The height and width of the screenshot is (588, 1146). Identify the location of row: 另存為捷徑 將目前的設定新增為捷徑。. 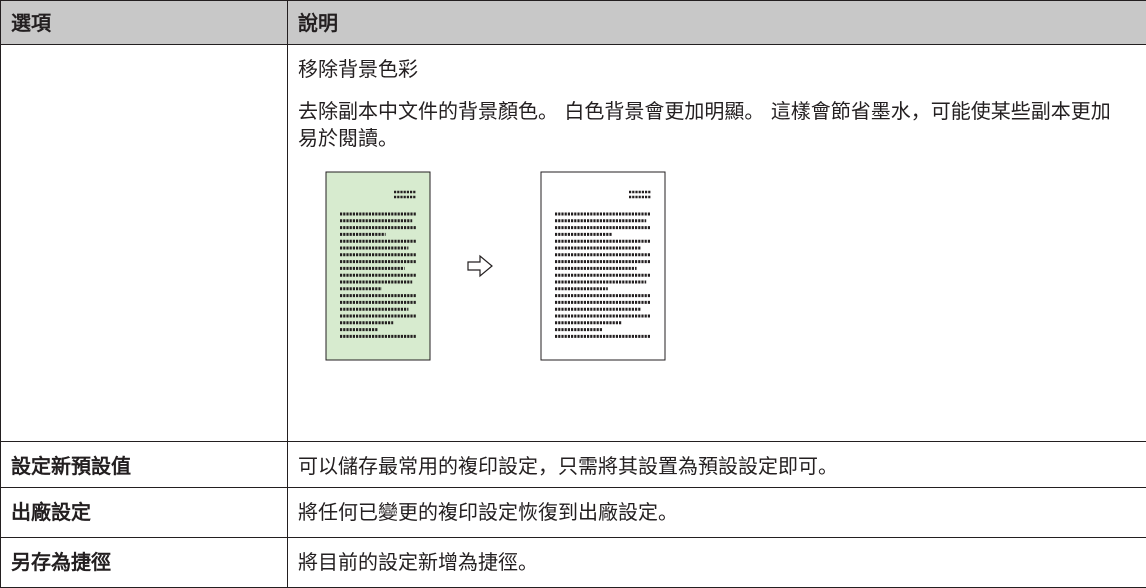
(573, 563).